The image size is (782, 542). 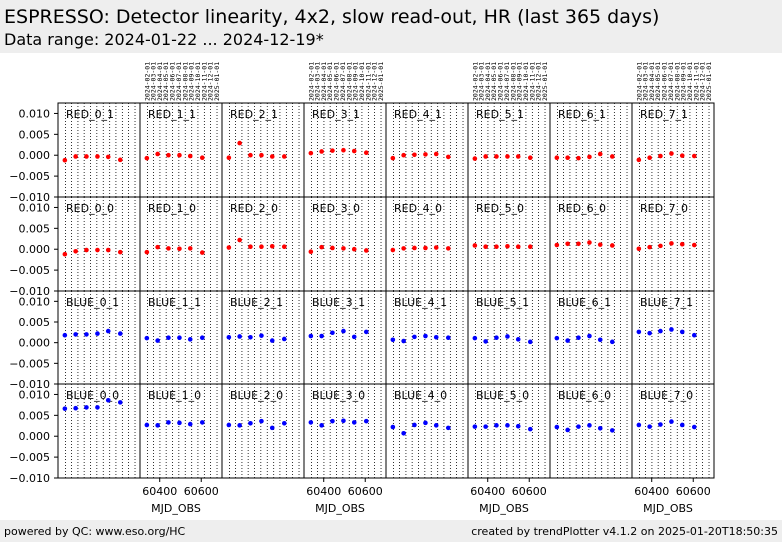 What do you see at coordinates (324, 81) in the screenshot?
I see `date-tick-label: 2024-04-01` at bounding box center [324, 81].